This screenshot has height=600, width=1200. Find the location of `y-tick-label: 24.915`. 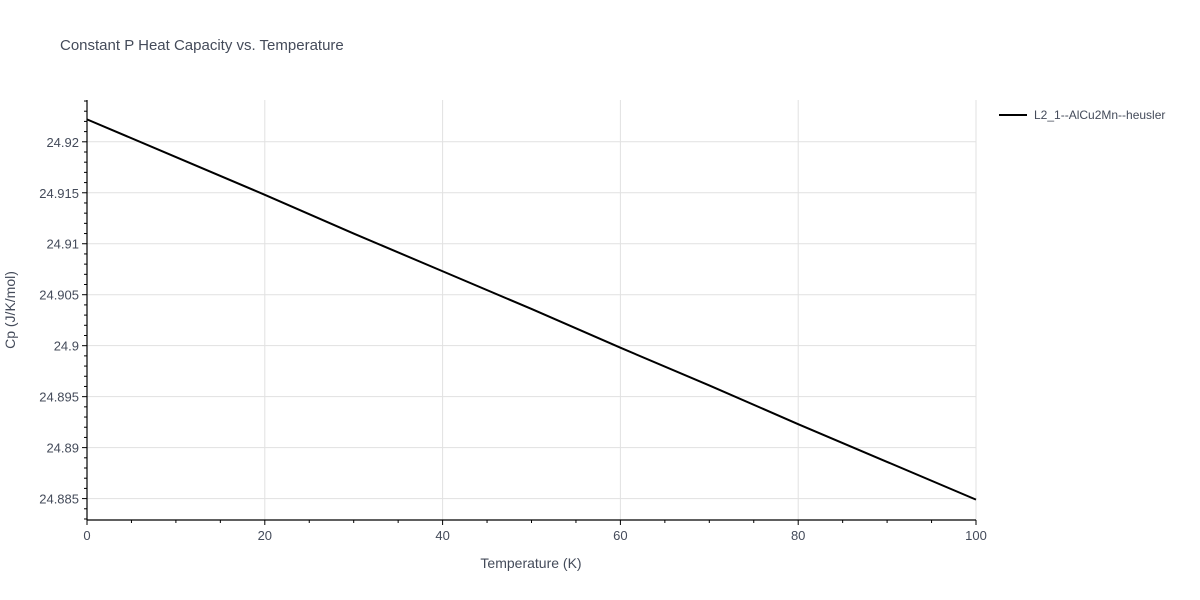

y-tick-label: 24.915 is located at coordinates (59, 193).